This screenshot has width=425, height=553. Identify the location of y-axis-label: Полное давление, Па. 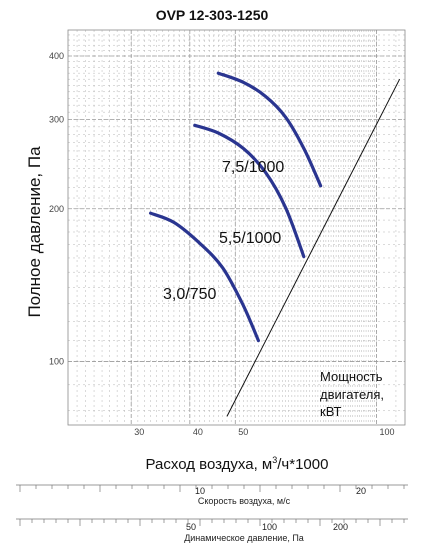
(34, 232).